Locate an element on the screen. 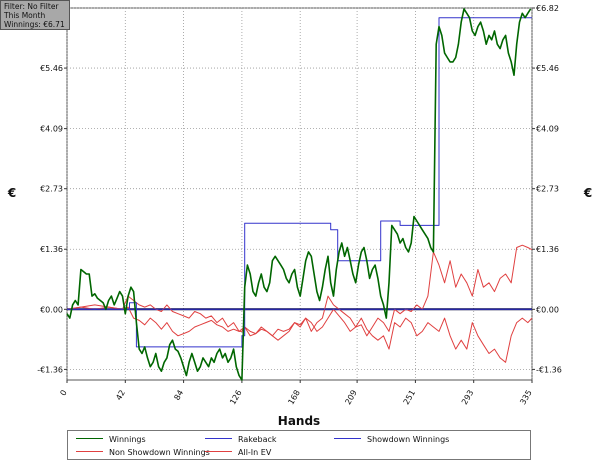 The width and height of the screenshot is (600, 465). x-tick-label: 251 is located at coordinates (409, 398).